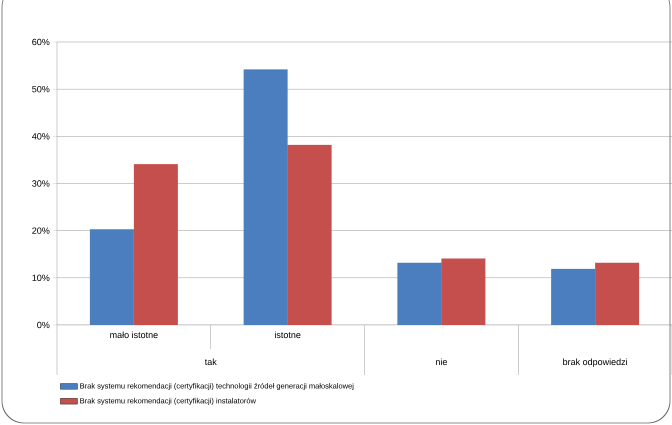 The width and height of the screenshot is (672, 425). What do you see at coordinates (43, 325) in the screenshot?
I see `y-tick-label: 0%` at bounding box center [43, 325].